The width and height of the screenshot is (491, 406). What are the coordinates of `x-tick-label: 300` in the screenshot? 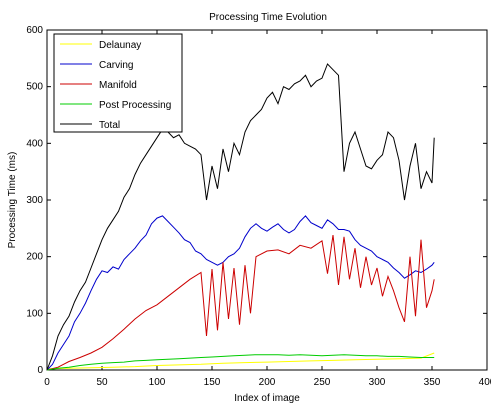 It's located at (377, 382).